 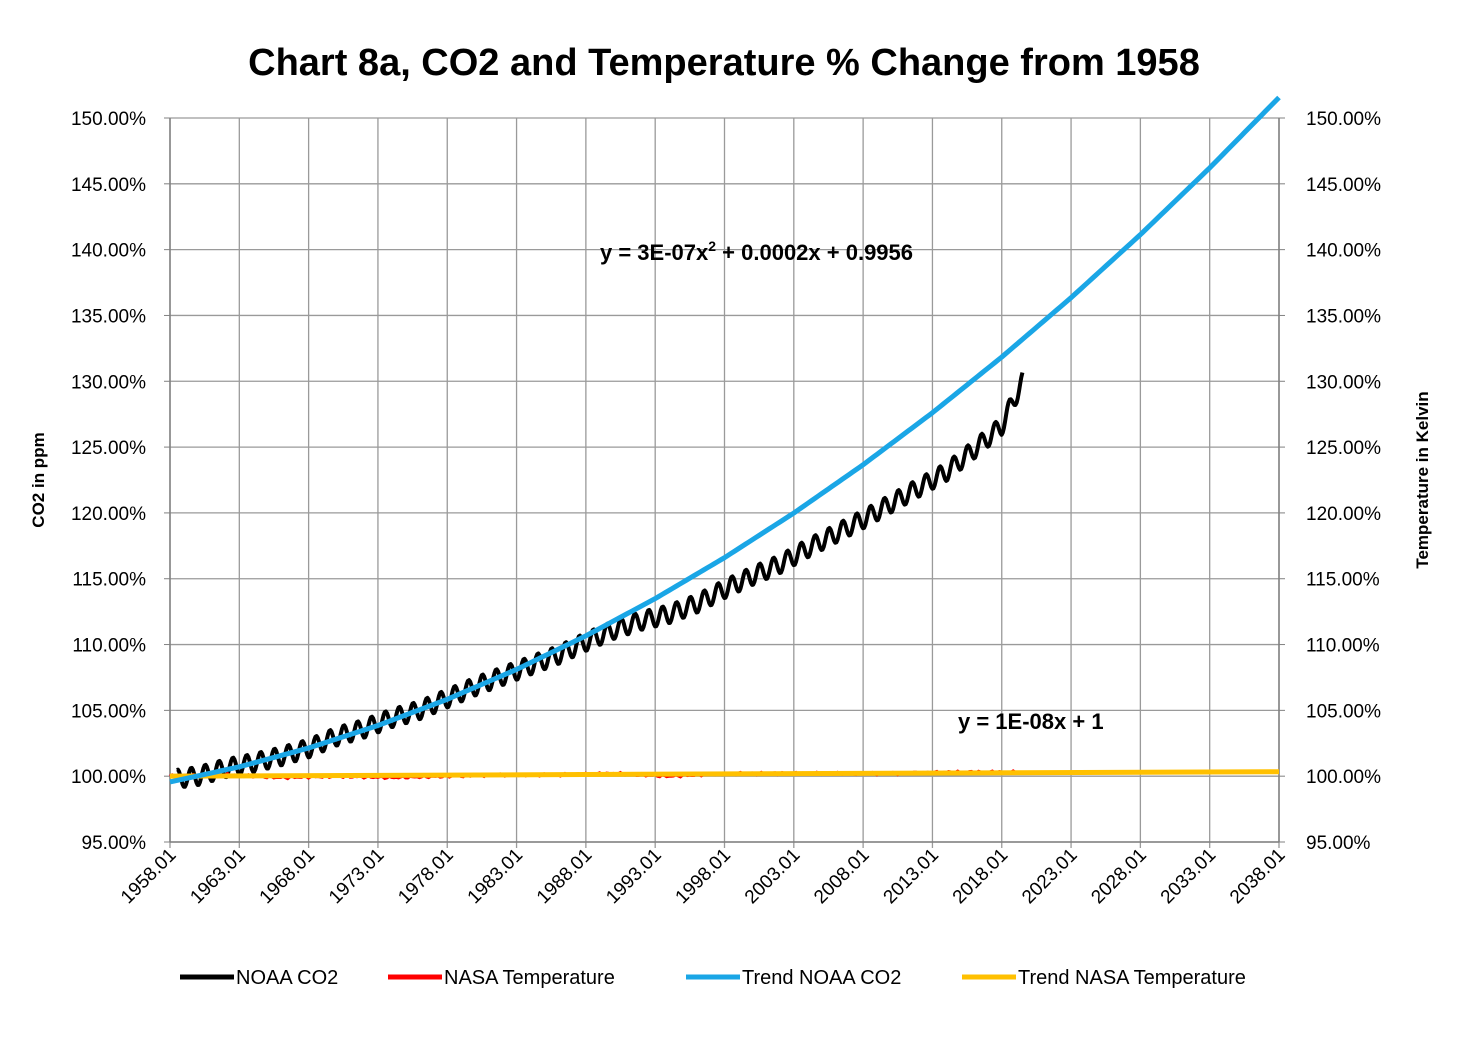 I want to click on temperature-trend-equation: y = 1E-08x + 1, so click(x=1031, y=721).